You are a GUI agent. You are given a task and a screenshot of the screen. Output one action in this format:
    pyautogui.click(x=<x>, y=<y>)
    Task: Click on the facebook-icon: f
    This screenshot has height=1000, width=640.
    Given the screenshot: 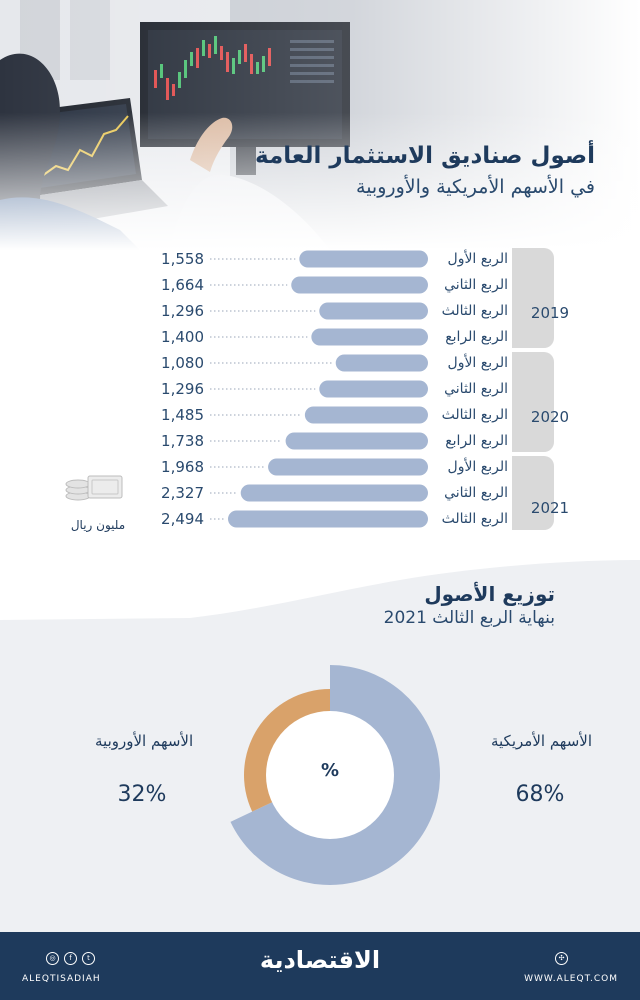 What is the action you would take?
    pyautogui.click(x=70, y=958)
    